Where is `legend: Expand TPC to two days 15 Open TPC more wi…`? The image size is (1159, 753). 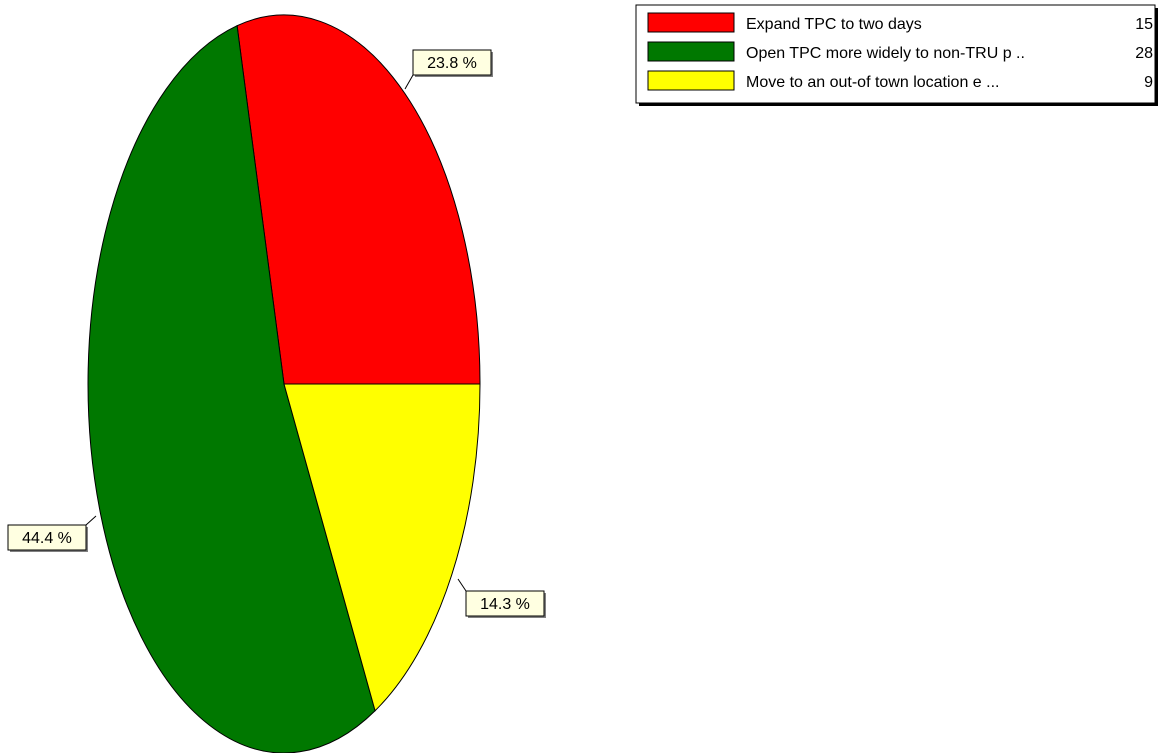 legend: Expand TPC to two days 15 Open TPC more wi… is located at coordinates (896, 55).